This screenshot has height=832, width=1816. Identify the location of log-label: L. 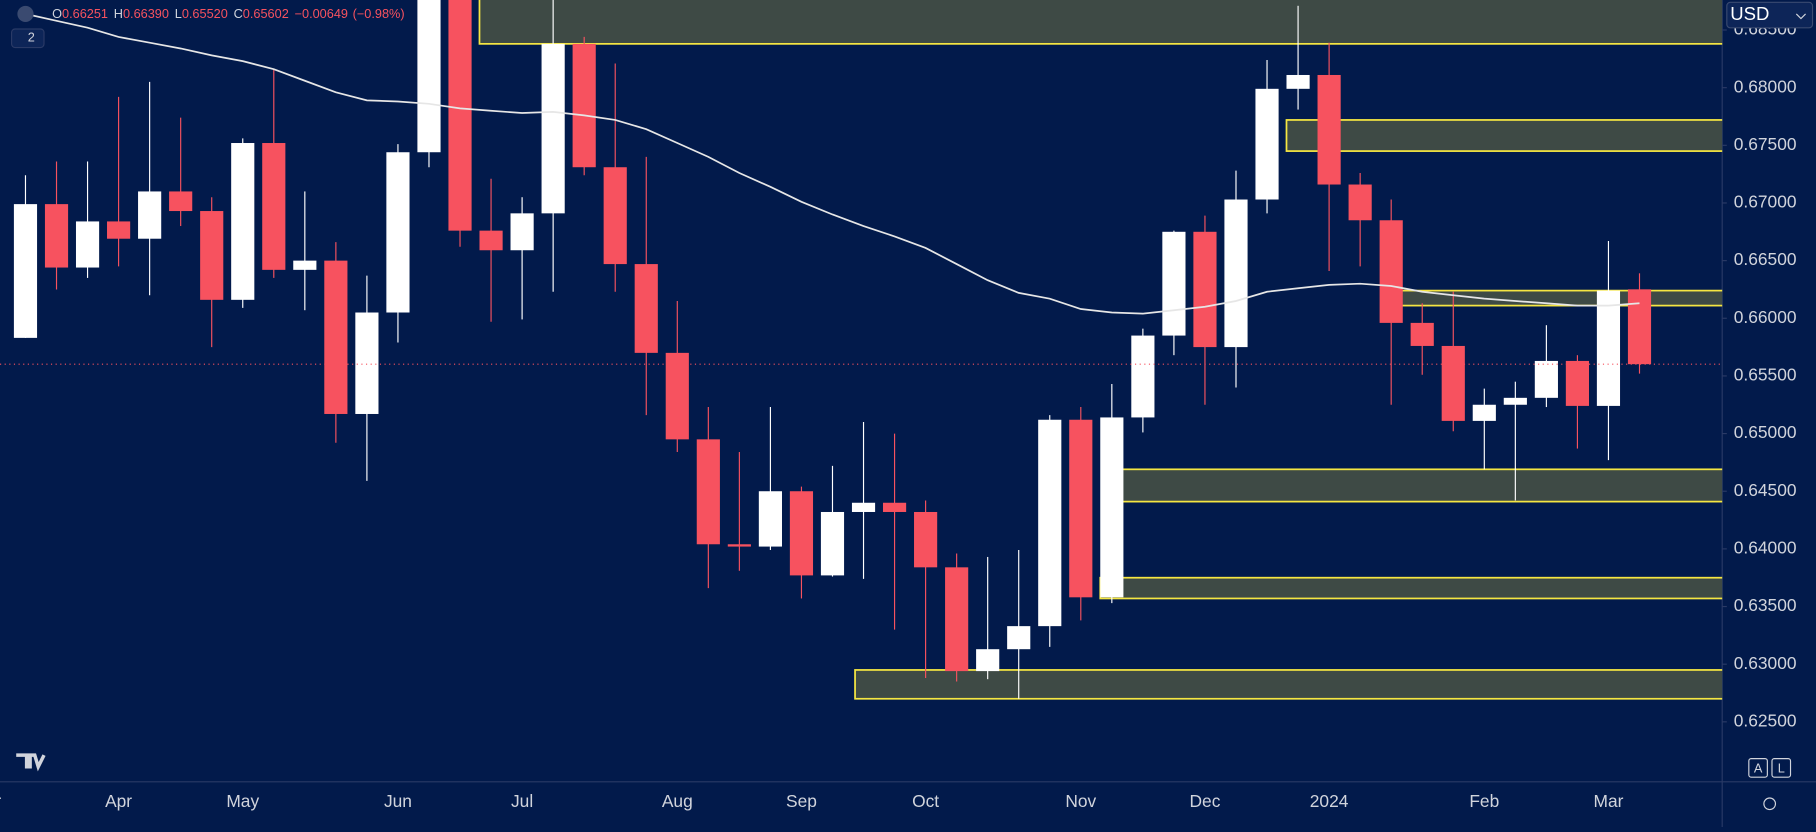
(1781, 767).